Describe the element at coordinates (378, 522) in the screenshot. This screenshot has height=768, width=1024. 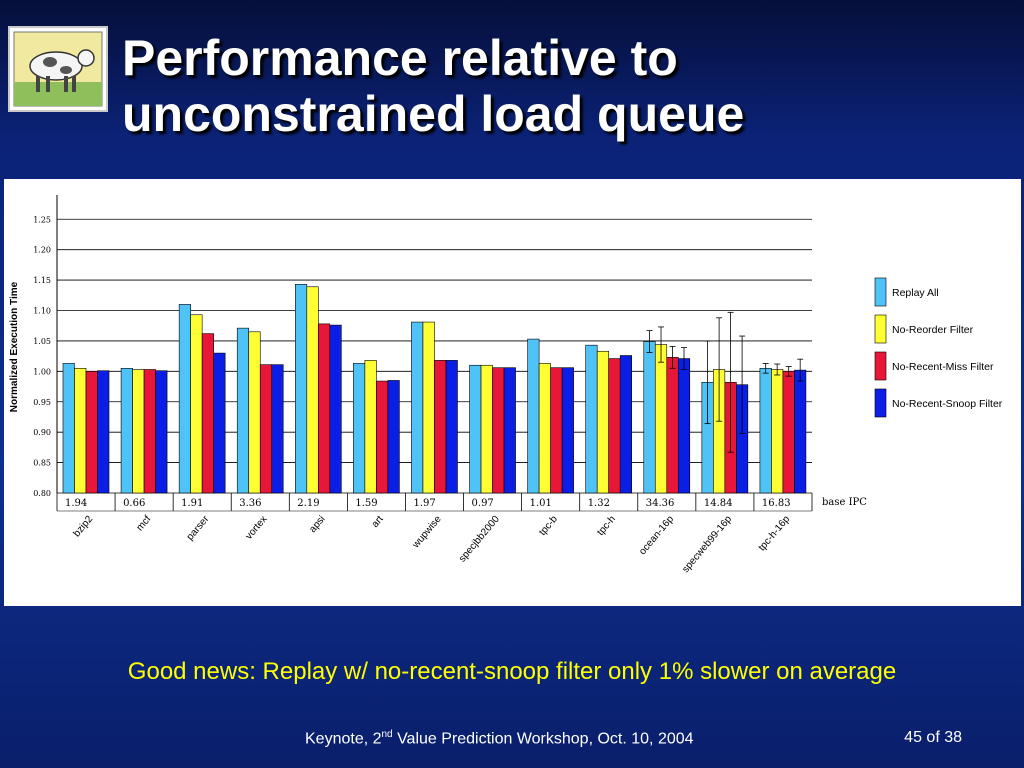
I see `x-tick-label: art` at that location.